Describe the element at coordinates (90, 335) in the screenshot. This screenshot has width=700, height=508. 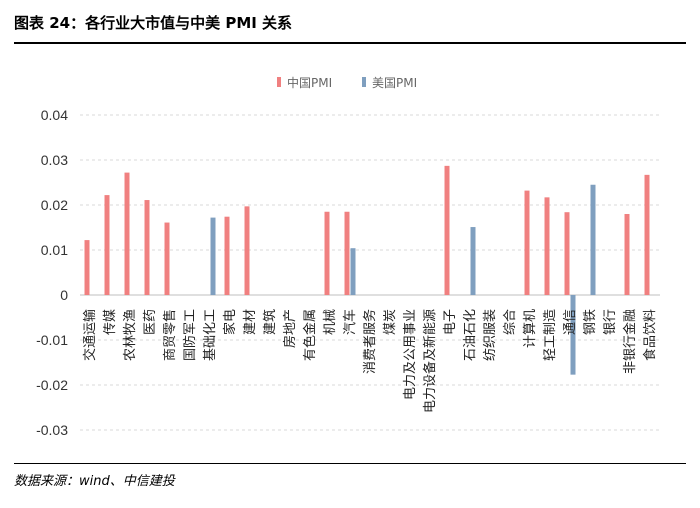
I see `x-category-label: 交通运输` at that location.